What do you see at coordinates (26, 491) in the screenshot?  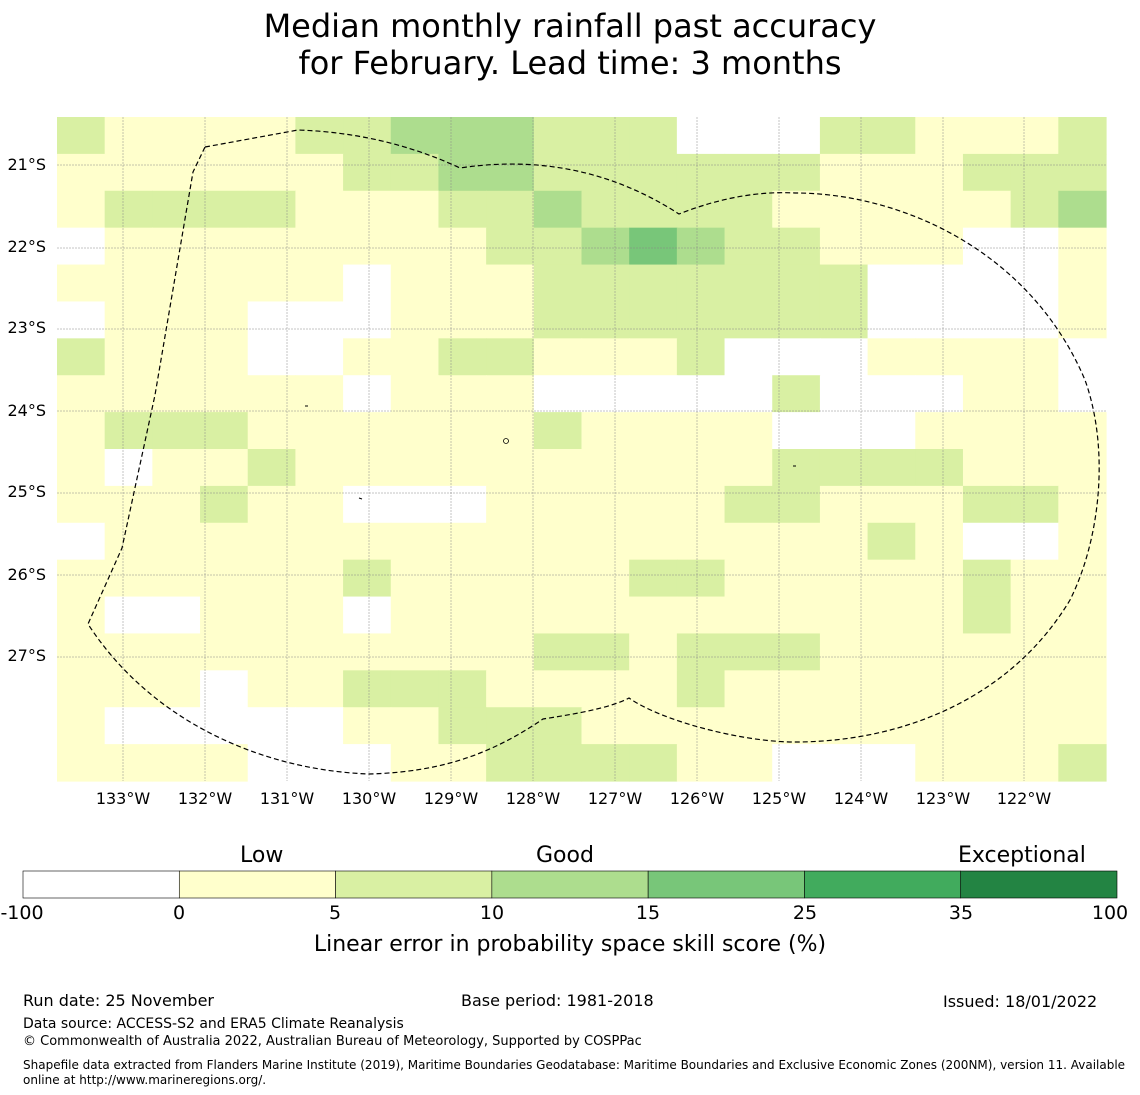 I see `lat-label-25s: 25°S` at bounding box center [26, 491].